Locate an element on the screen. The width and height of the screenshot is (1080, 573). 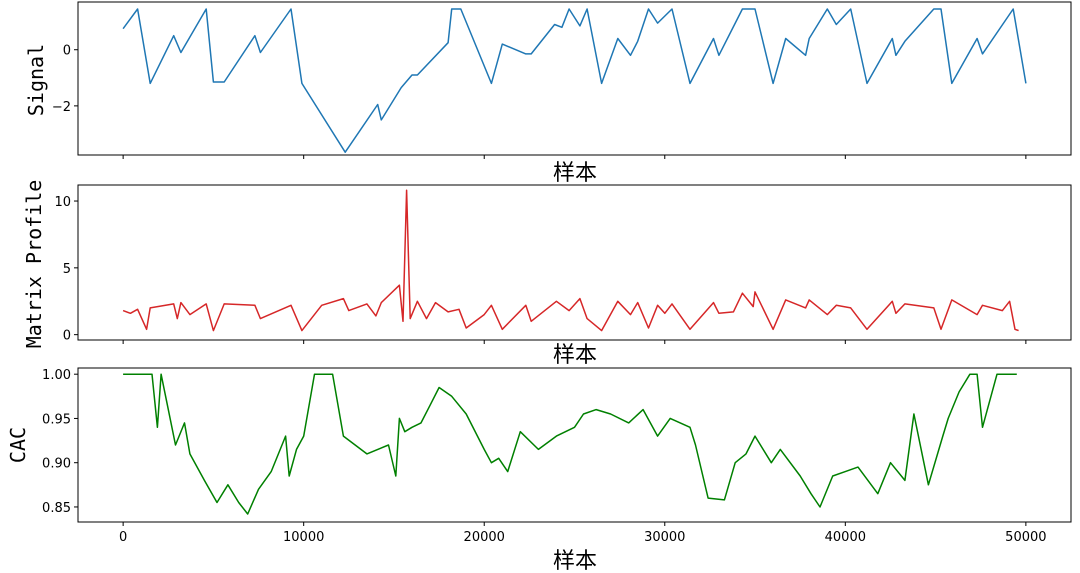
matrix-profile-ytick-label: 0 is located at coordinates (67, 336).